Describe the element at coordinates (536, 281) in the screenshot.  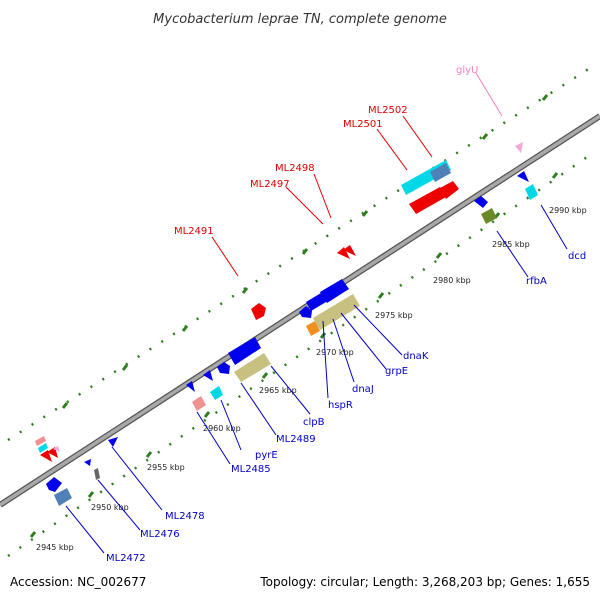
I see `gene-label-rfbA: rfbA` at that location.